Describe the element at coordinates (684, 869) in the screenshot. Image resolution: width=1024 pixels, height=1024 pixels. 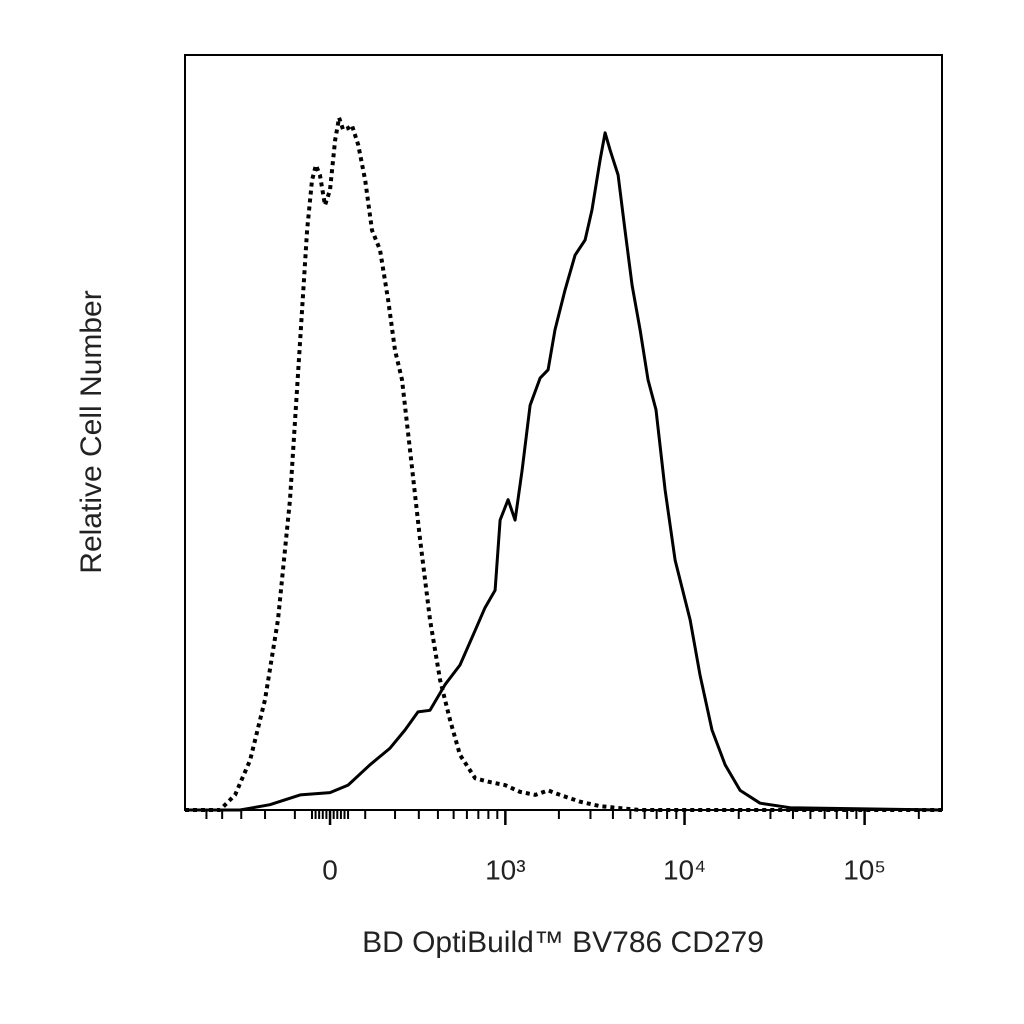
I see `x-tick-label: 10⁴` at that location.